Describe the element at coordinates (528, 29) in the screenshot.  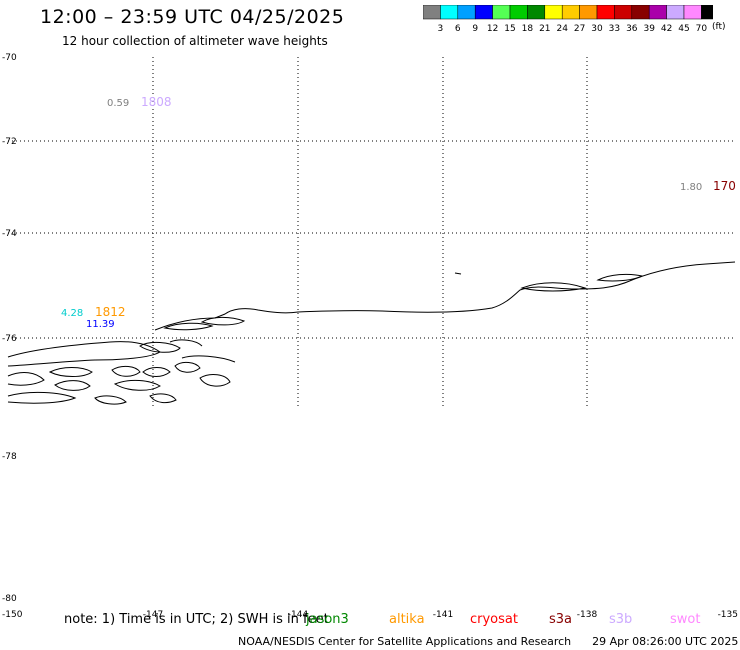
I see `color-scale-label: 18` at that location.